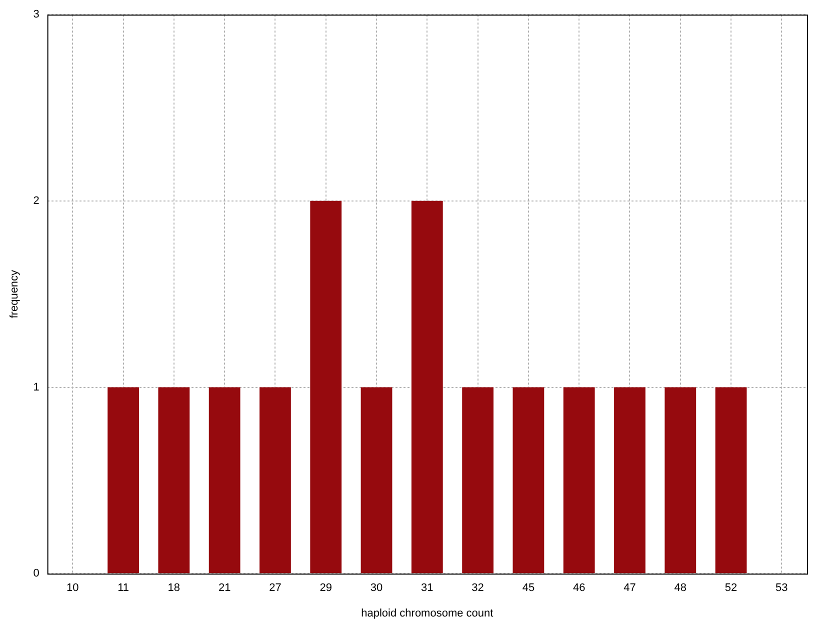  Describe the element at coordinates (275, 588) in the screenshot. I see `x-tick-label: 27` at that location.